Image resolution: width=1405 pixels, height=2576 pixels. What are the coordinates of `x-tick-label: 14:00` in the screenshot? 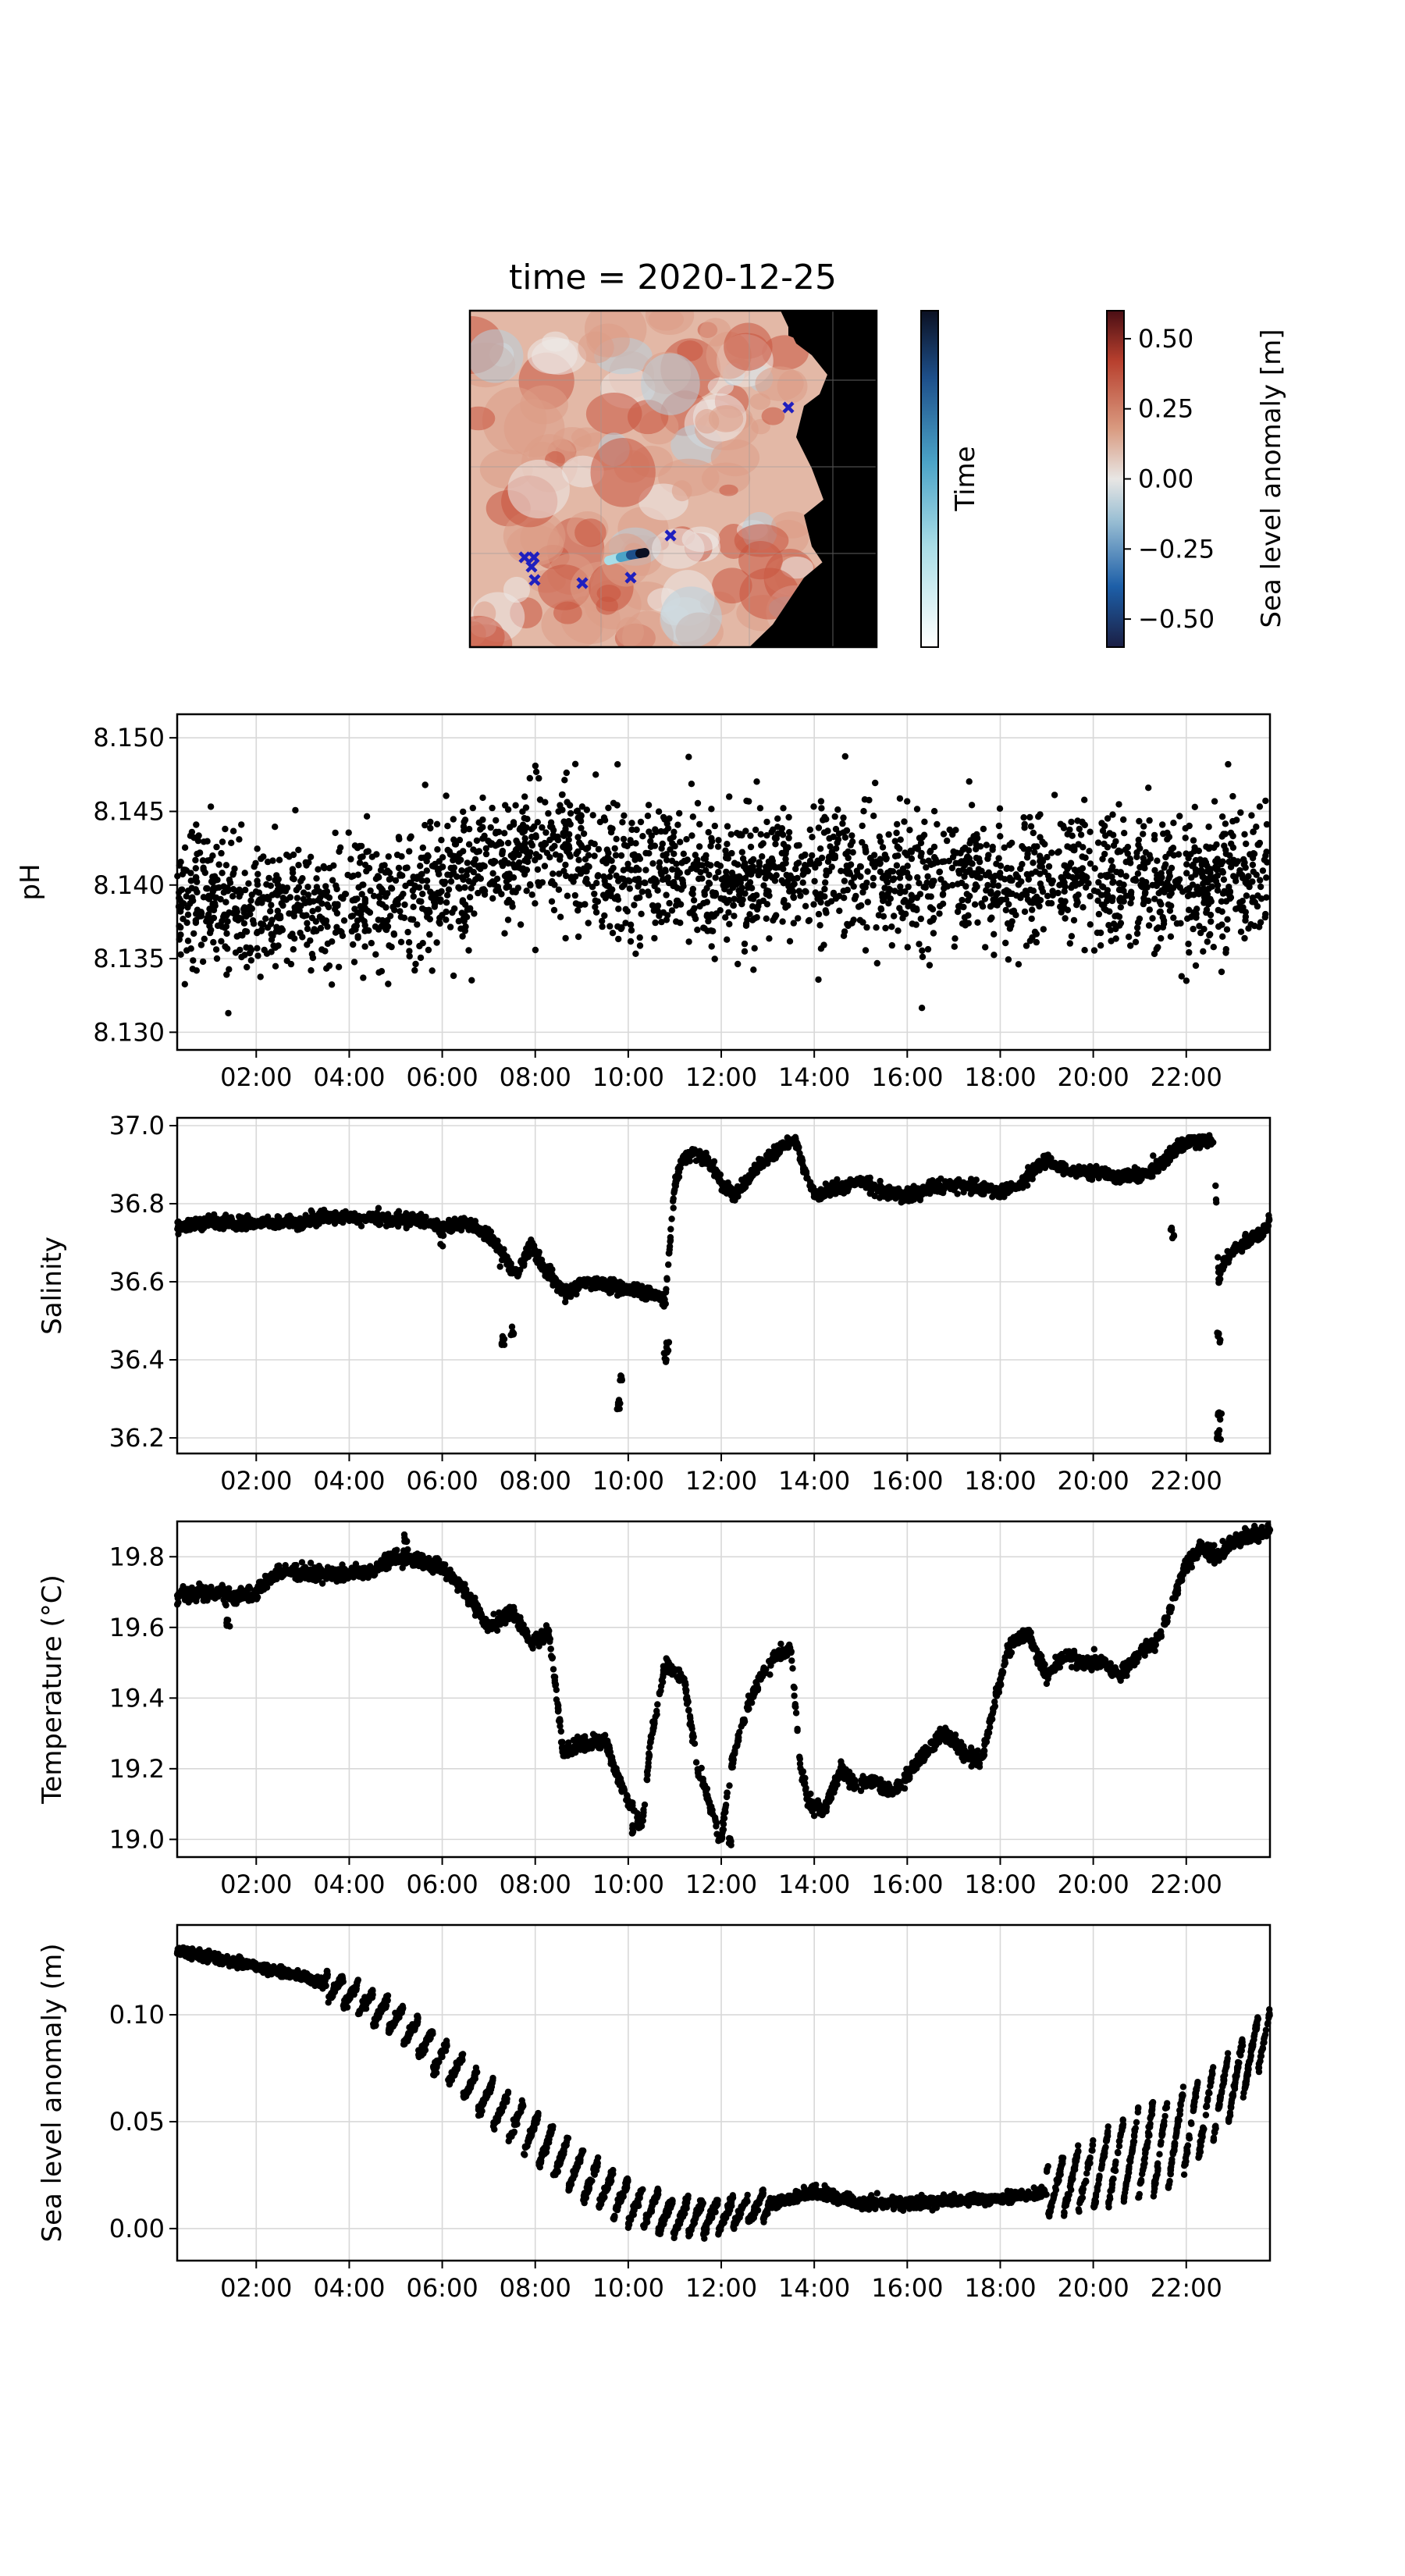 It's located at (814, 1077).